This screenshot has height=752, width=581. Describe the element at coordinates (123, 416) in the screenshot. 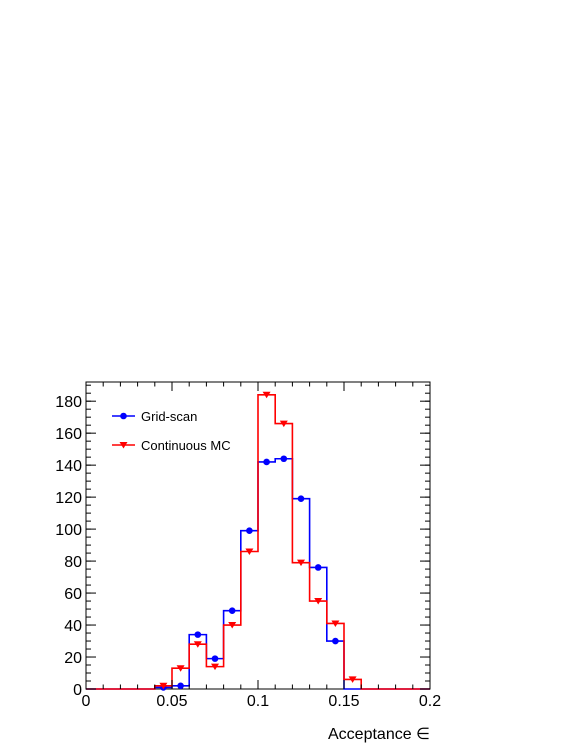

I see `legend-grid-scan-marker` at that location.